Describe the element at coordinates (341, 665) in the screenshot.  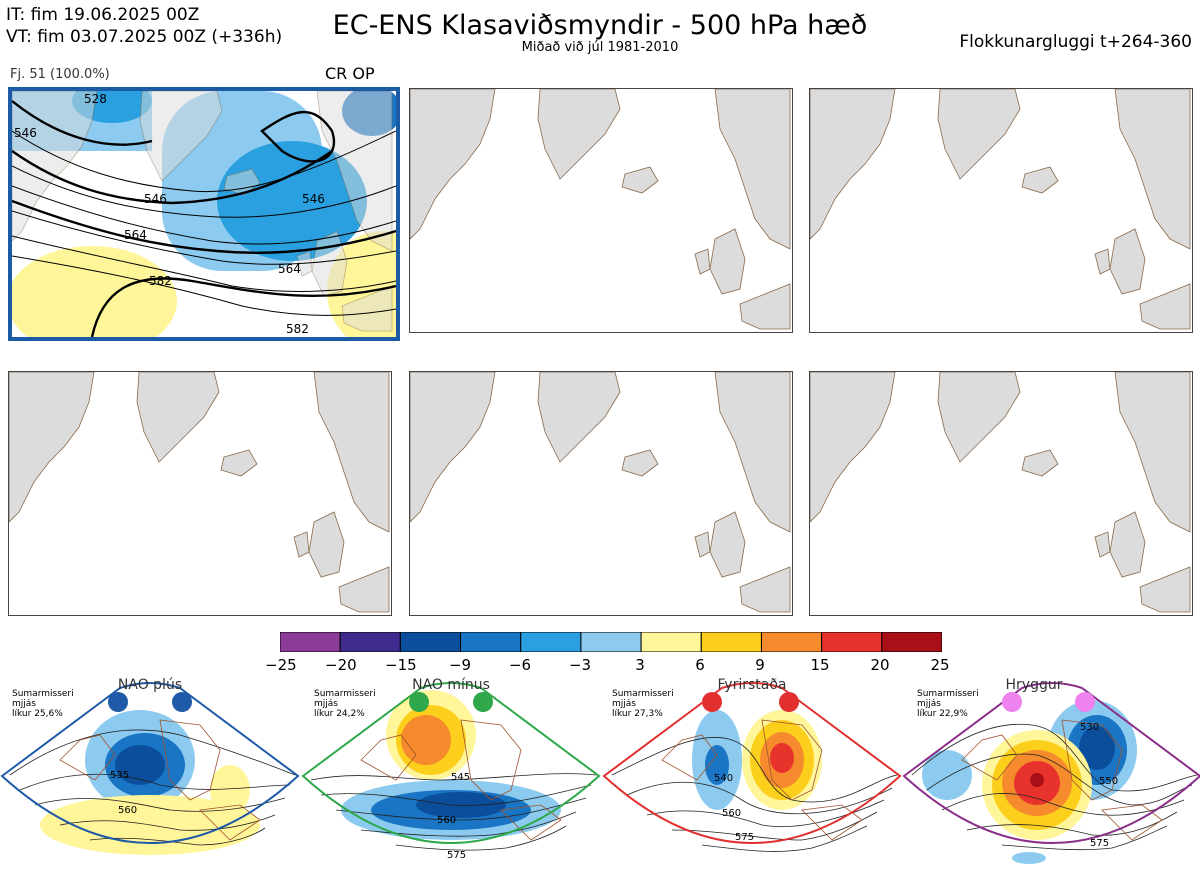
I see `cbar-tick-1: −20` at that location.